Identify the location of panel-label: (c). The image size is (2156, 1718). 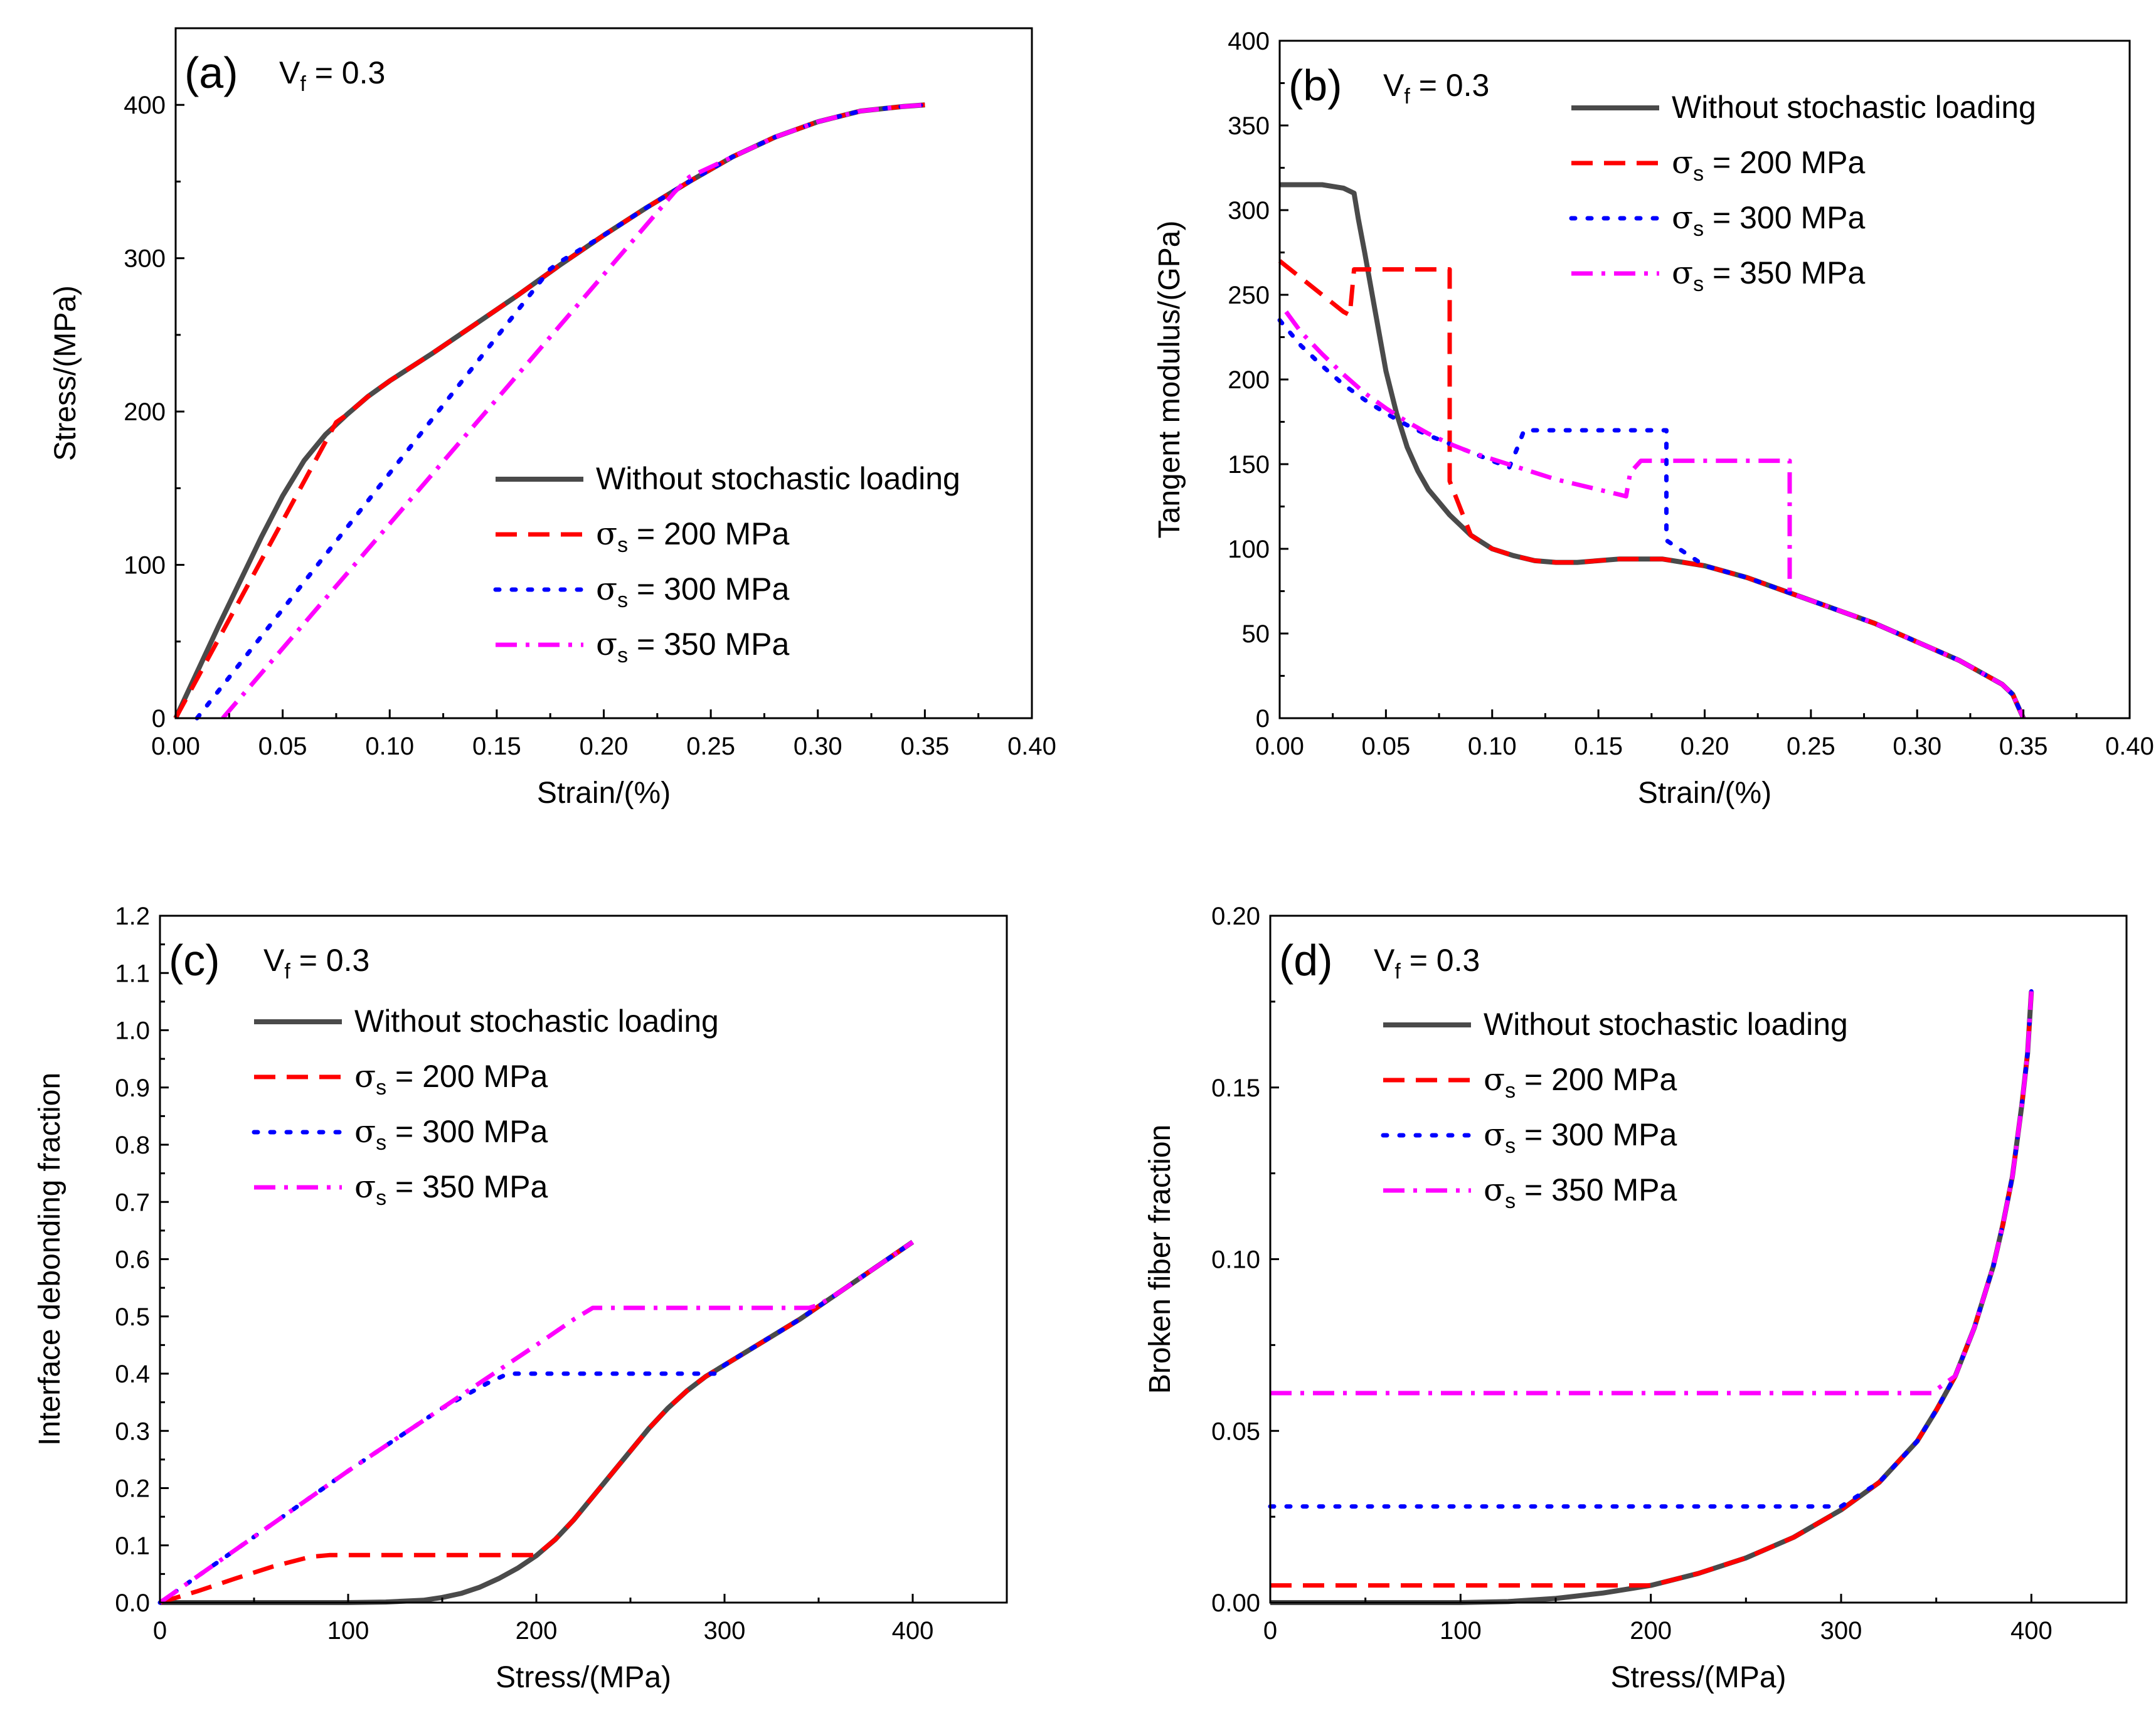
(194, 960).